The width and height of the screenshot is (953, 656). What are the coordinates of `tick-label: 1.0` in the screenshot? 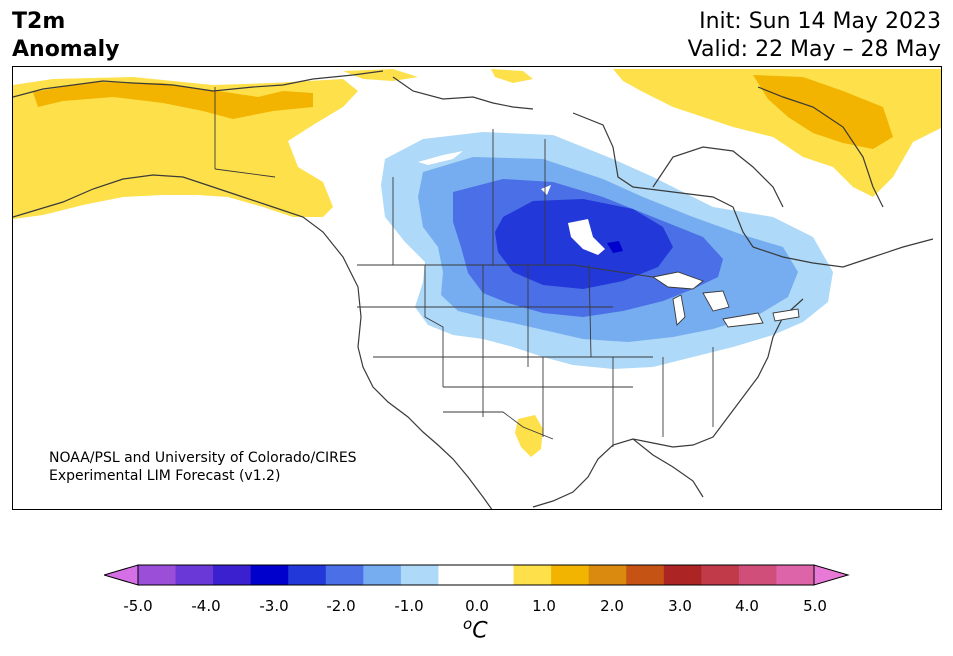 It's located at (544, 606).